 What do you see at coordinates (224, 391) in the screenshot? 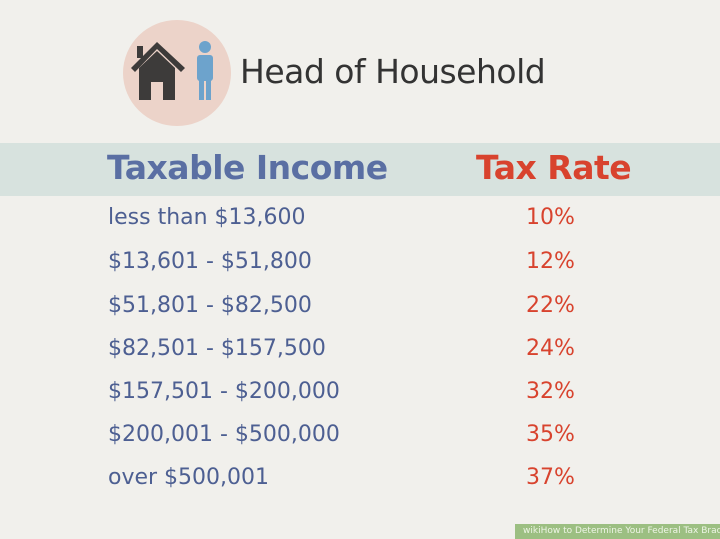
I see `income-cell: $157,501 - $200,000` at bounding box center [224, 391].